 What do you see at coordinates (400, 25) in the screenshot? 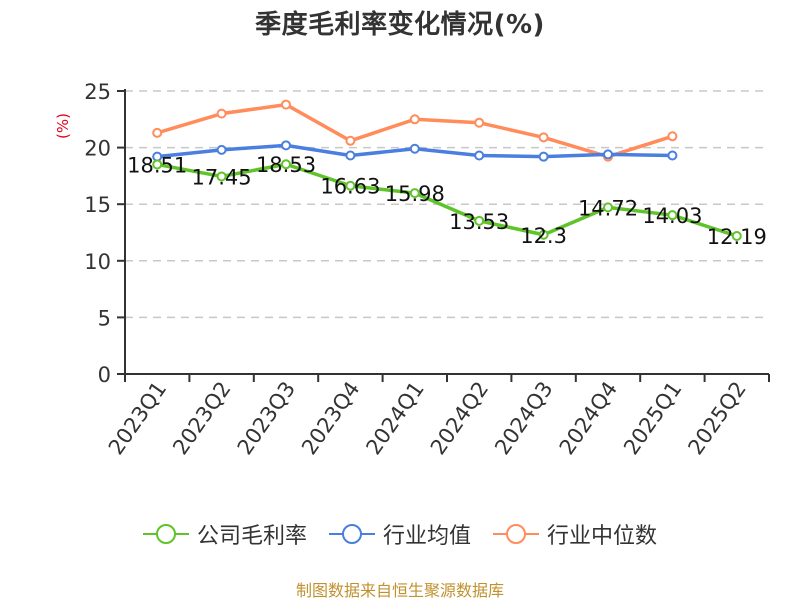
I see `chart-title: 季度毛利率变化情况(%)` at bounding box center [400, 25].